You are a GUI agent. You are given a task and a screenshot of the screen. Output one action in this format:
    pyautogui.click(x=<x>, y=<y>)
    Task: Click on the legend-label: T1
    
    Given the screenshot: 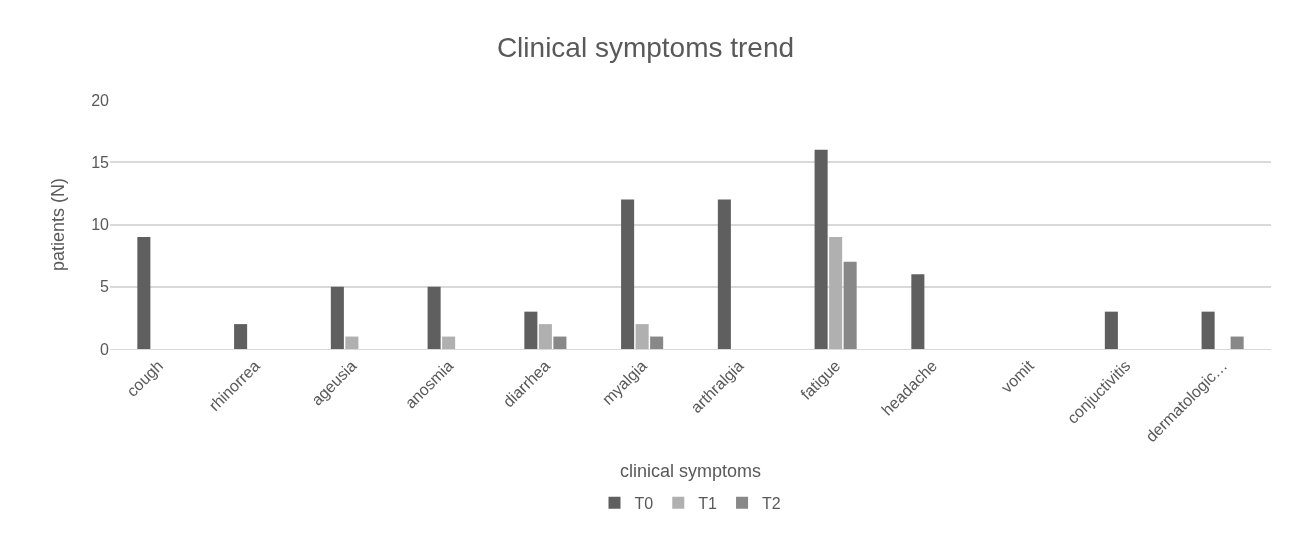 What is the action you would take?
    pyautogui.click(x=708, y=504)
    